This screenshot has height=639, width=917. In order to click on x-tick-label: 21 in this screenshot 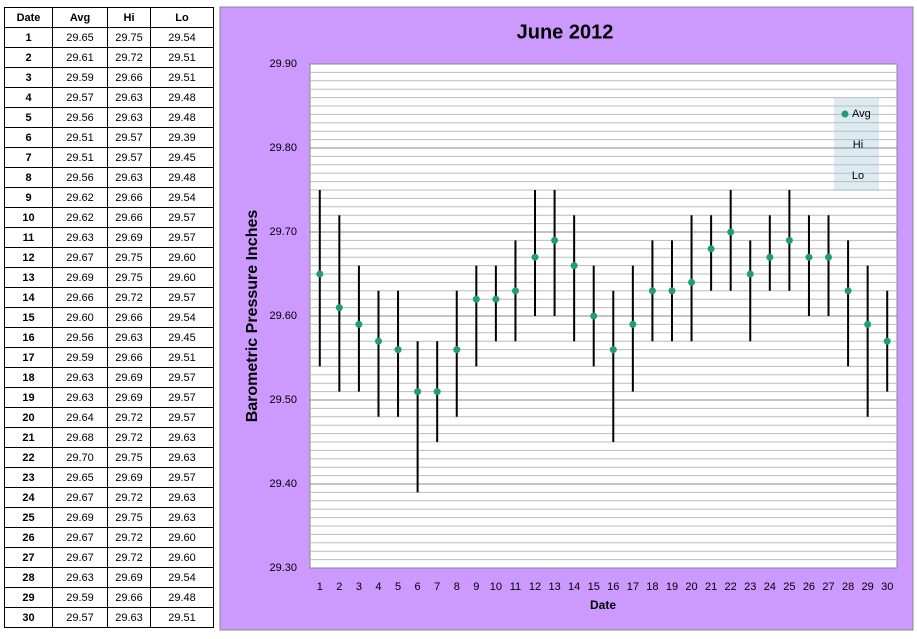, I will do `click(711, 587)`.